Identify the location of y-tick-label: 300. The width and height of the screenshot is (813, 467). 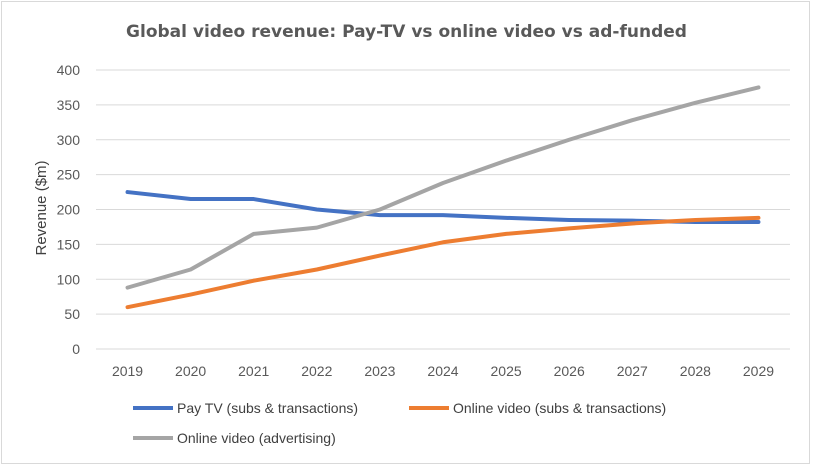
(69, 140).